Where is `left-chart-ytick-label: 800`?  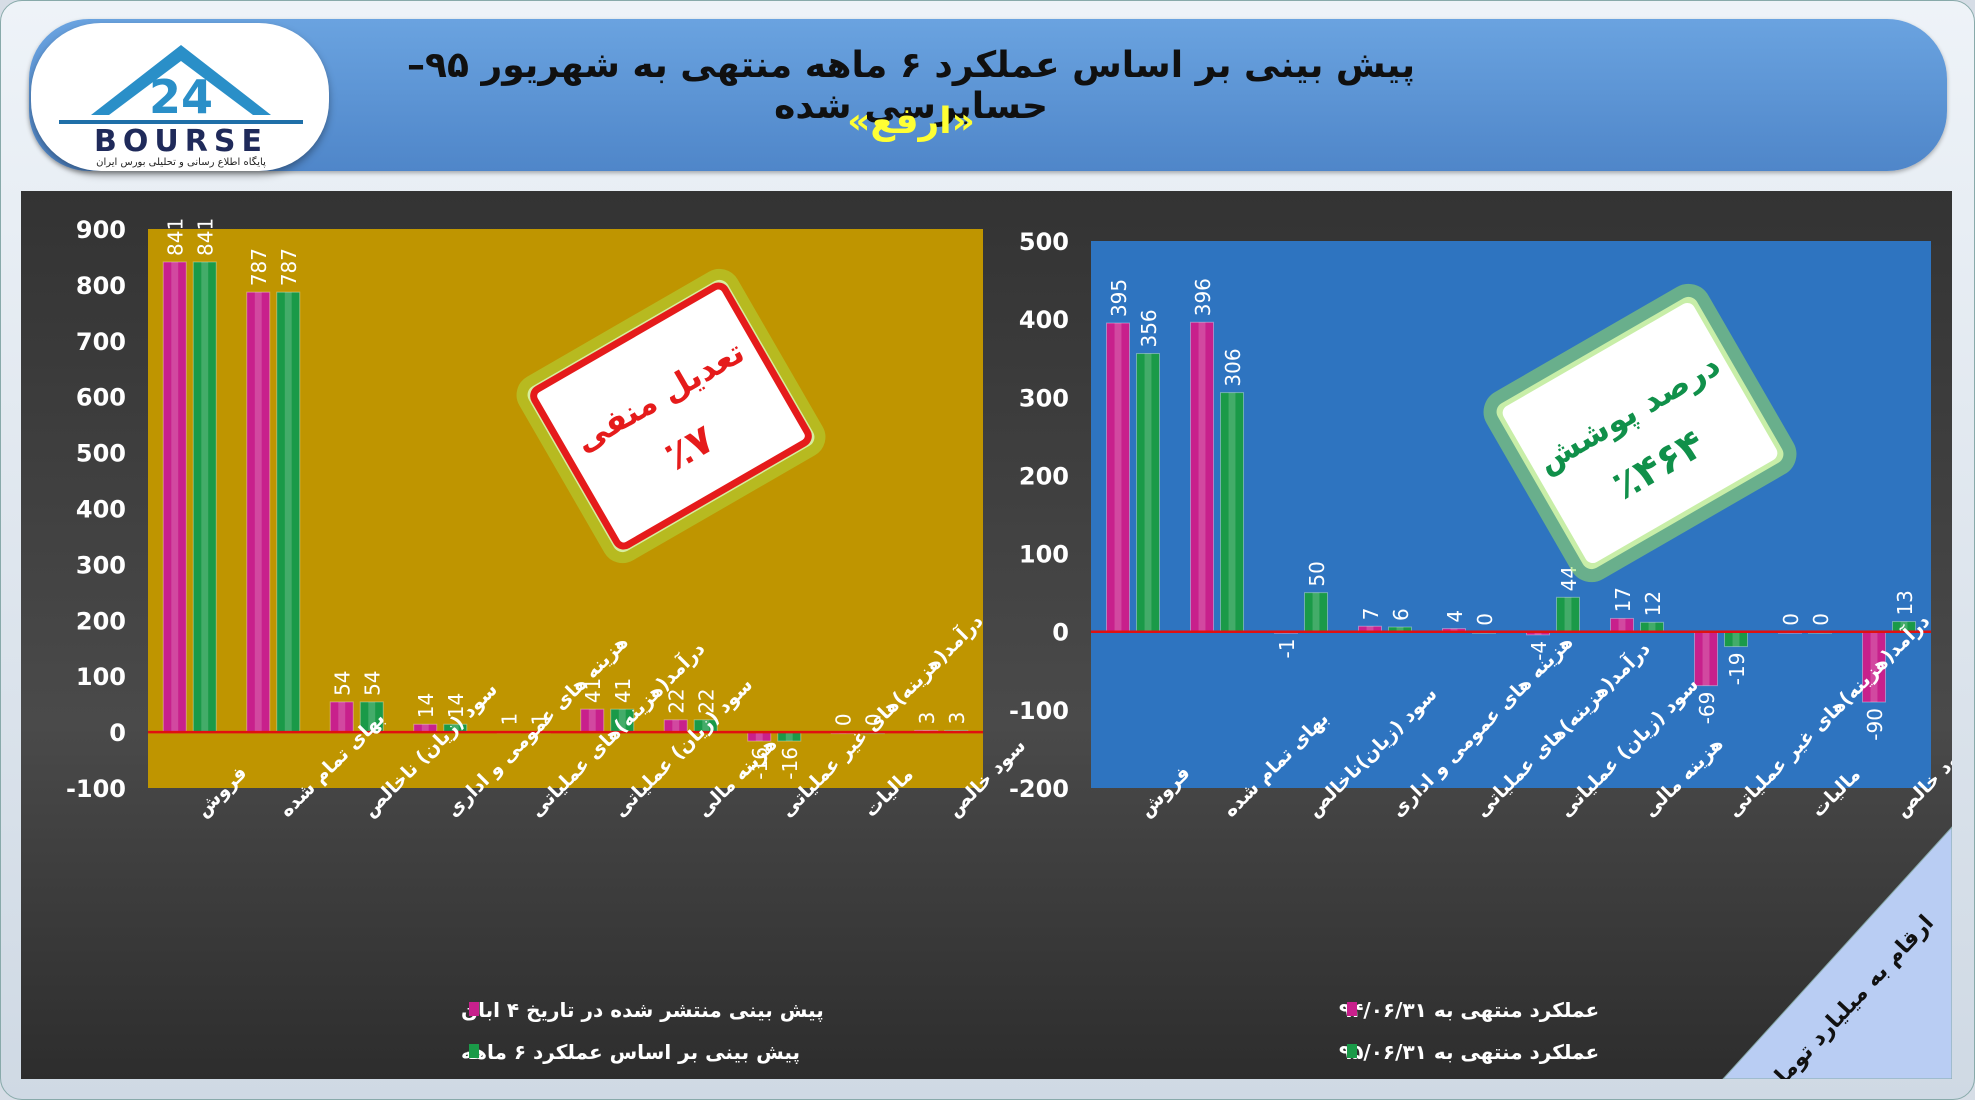
left-chart-ytick-label: 800 is located at coordinates (101, 286).